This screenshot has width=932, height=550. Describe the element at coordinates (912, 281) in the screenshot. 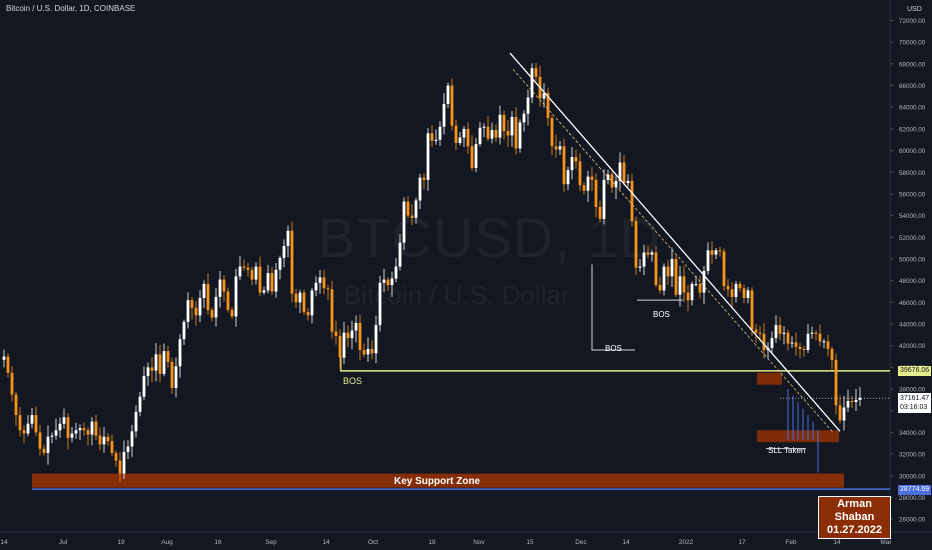

I see `y-tick-label: 48000.00` at that location.